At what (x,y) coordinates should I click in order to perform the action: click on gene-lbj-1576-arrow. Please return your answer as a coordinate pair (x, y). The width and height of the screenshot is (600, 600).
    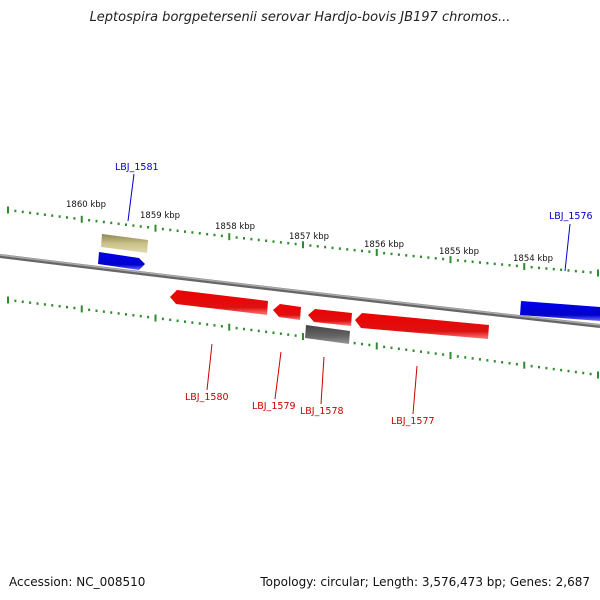
    Looking at the image, I should click on (560, 311).